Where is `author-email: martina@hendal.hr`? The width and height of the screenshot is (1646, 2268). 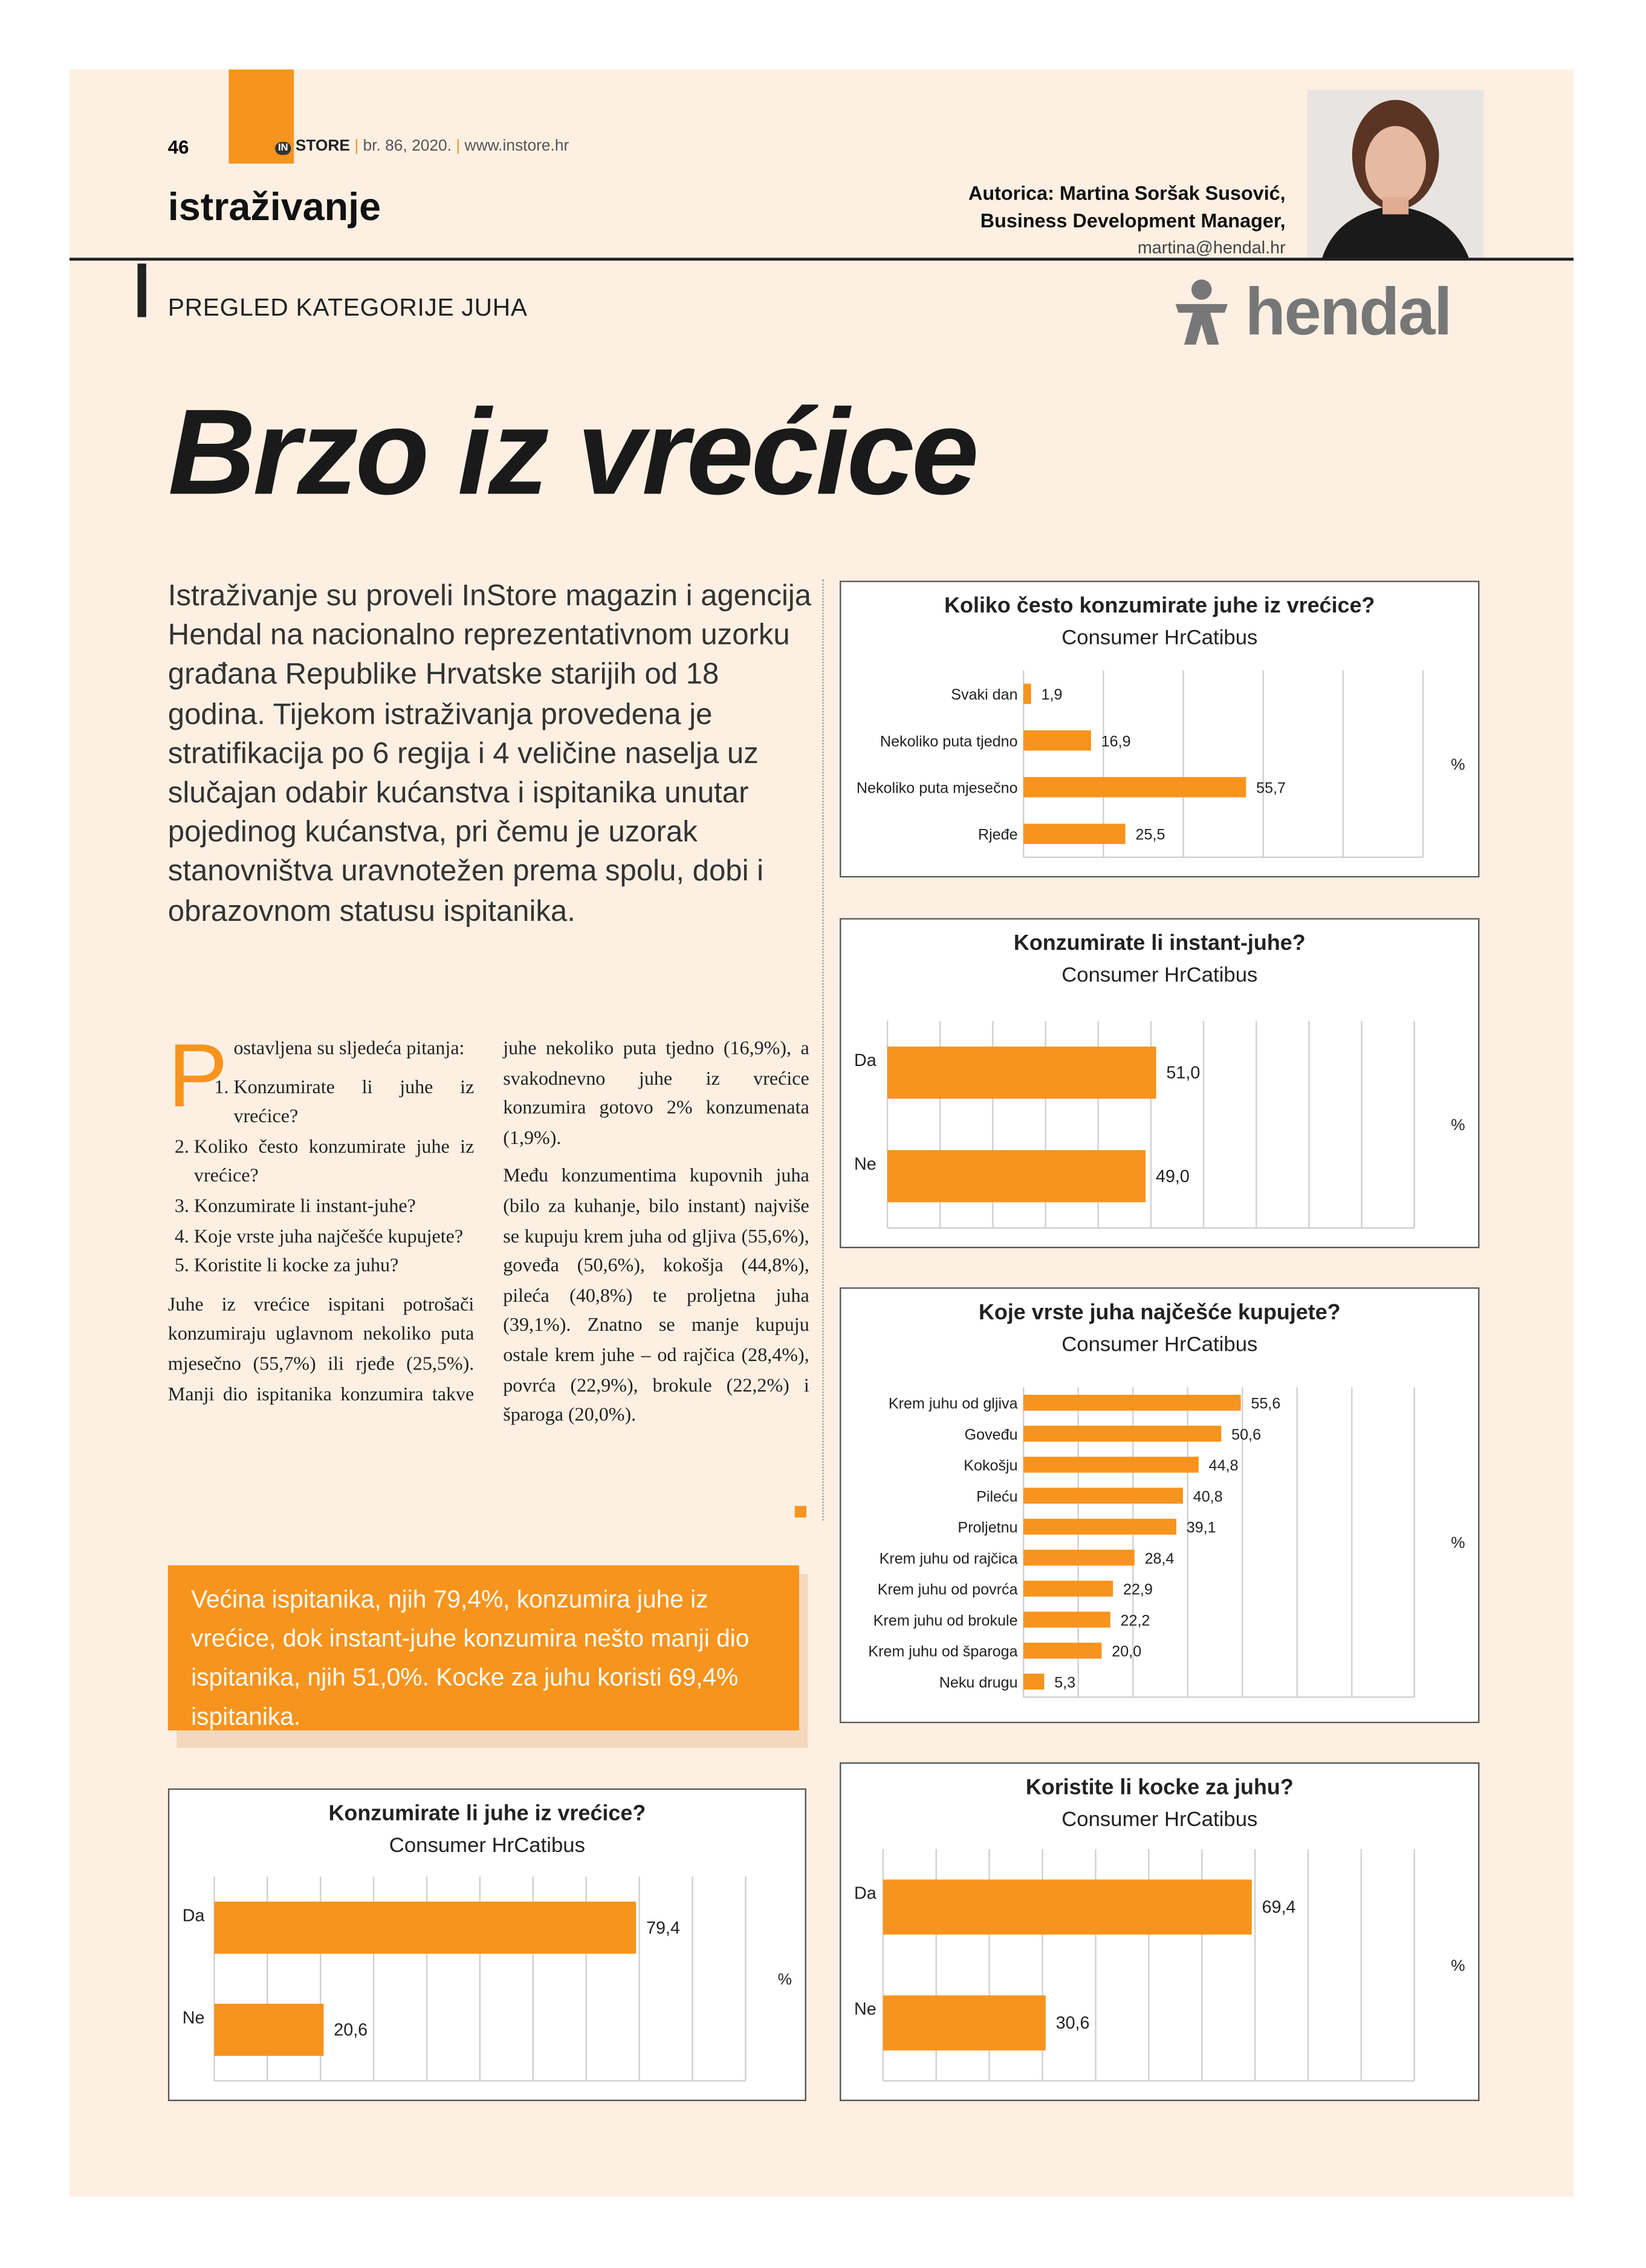 author-email: martina@hendal.hr is located at coordinates (1212, 248).